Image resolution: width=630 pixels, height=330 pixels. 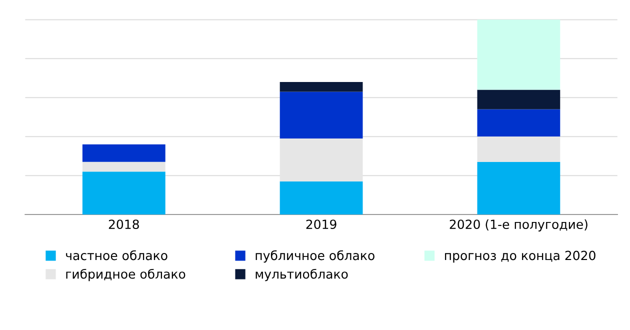 I want to click on legend-label: частное облако, so click(x=117, y=255).